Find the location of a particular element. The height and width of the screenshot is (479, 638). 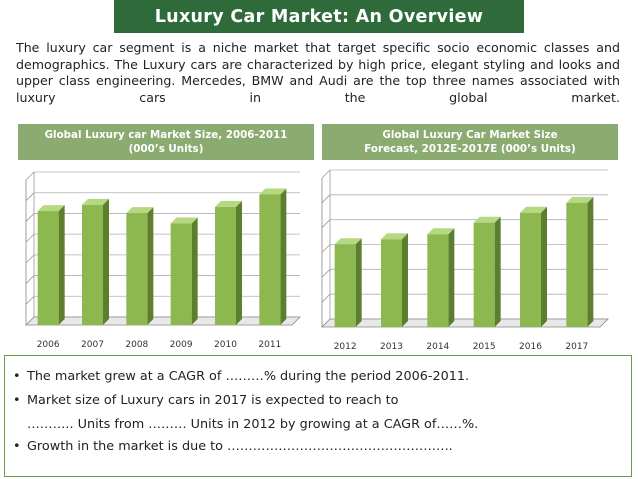

bar-side-2017 is located at coordinates (590, 261).